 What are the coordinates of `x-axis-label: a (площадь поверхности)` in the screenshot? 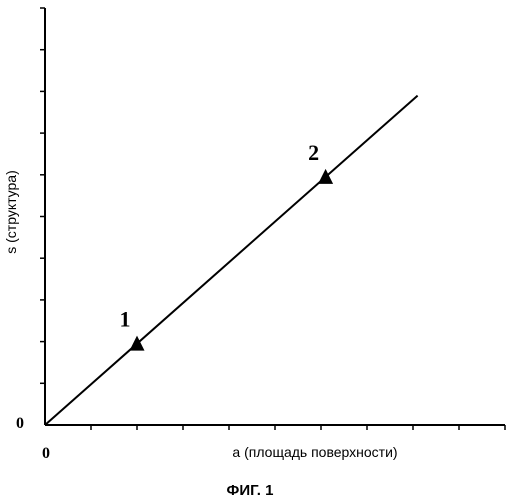 It's located at (314, 452).